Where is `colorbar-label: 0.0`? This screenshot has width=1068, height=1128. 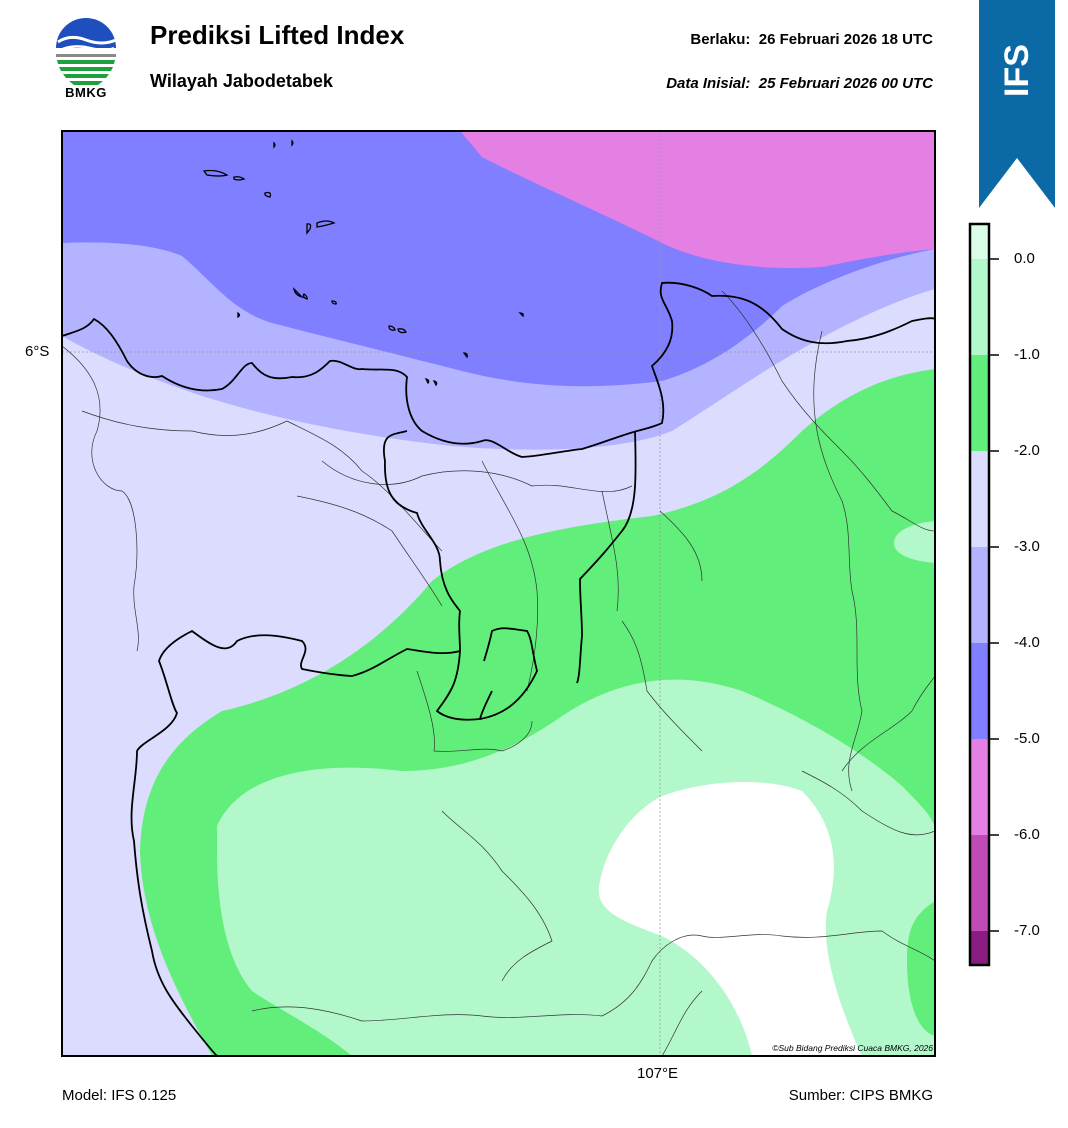
colorbar-label: 0.0 is located at coordinates (1024, 258).